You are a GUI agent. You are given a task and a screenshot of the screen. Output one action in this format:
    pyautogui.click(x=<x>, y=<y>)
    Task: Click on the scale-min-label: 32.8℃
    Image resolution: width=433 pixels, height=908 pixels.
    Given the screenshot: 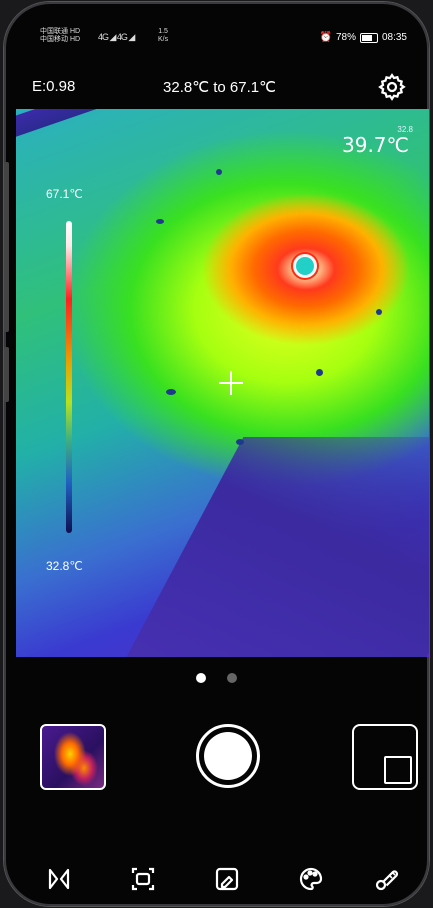 What is the action you would take?
    pyautogui.click(x=64, y=566)
    